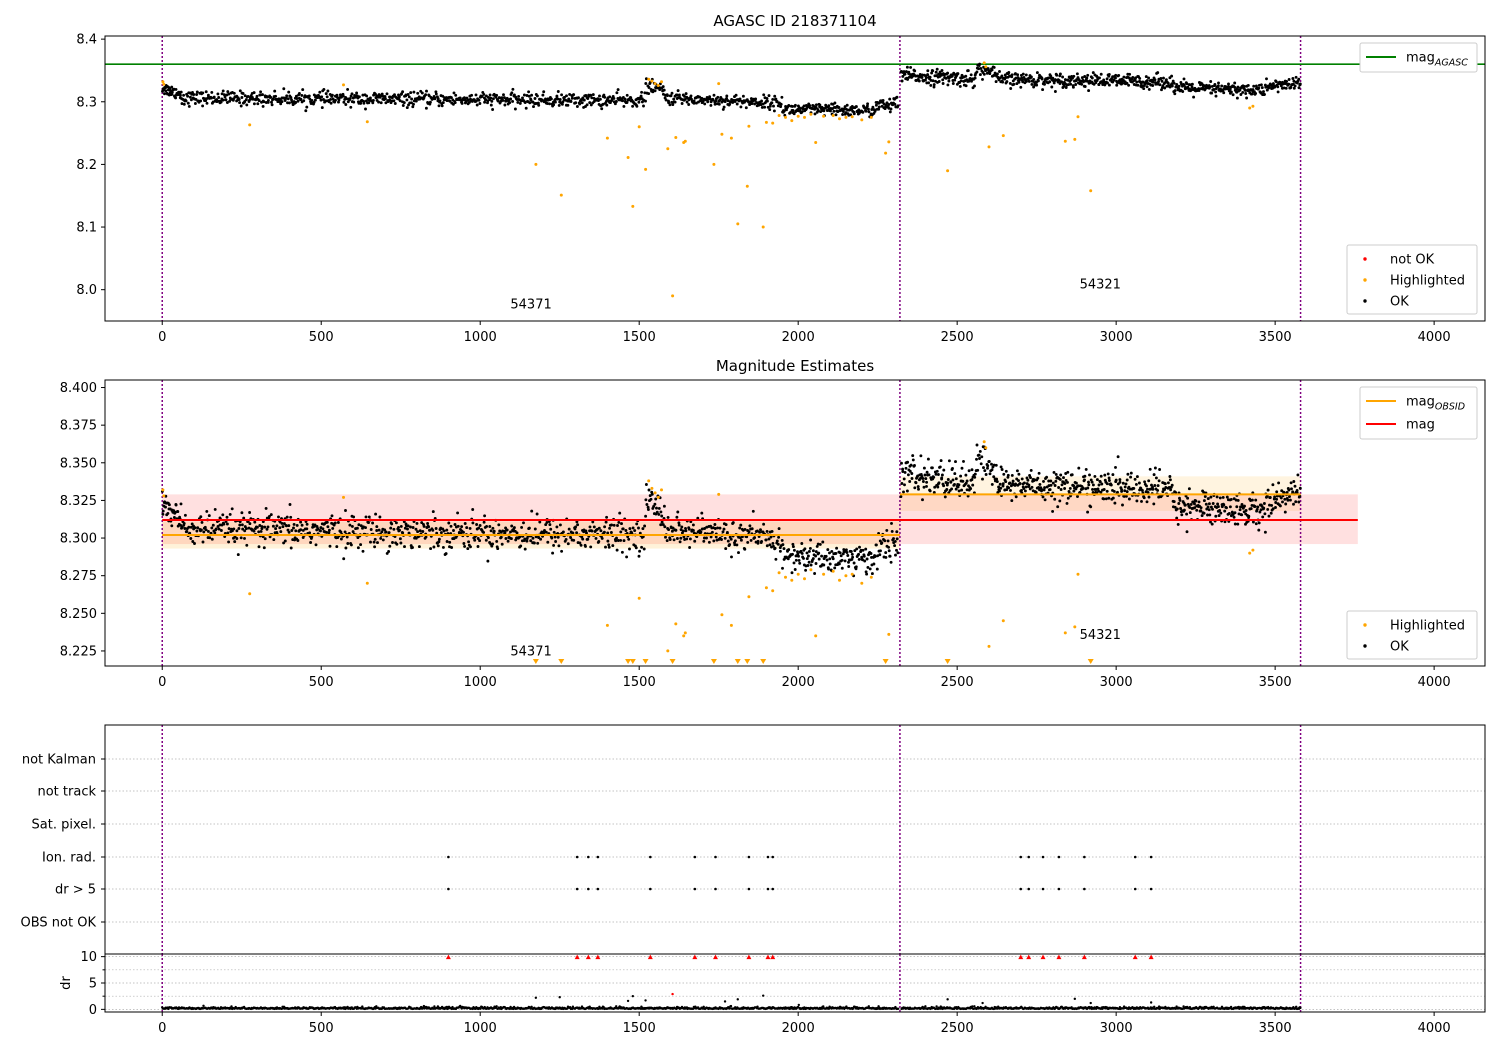  What do you see at coordinates (1437, 60) in the screenshot?
I see `legend-line-label: magAGASC` at bounding box center [1437, 60].